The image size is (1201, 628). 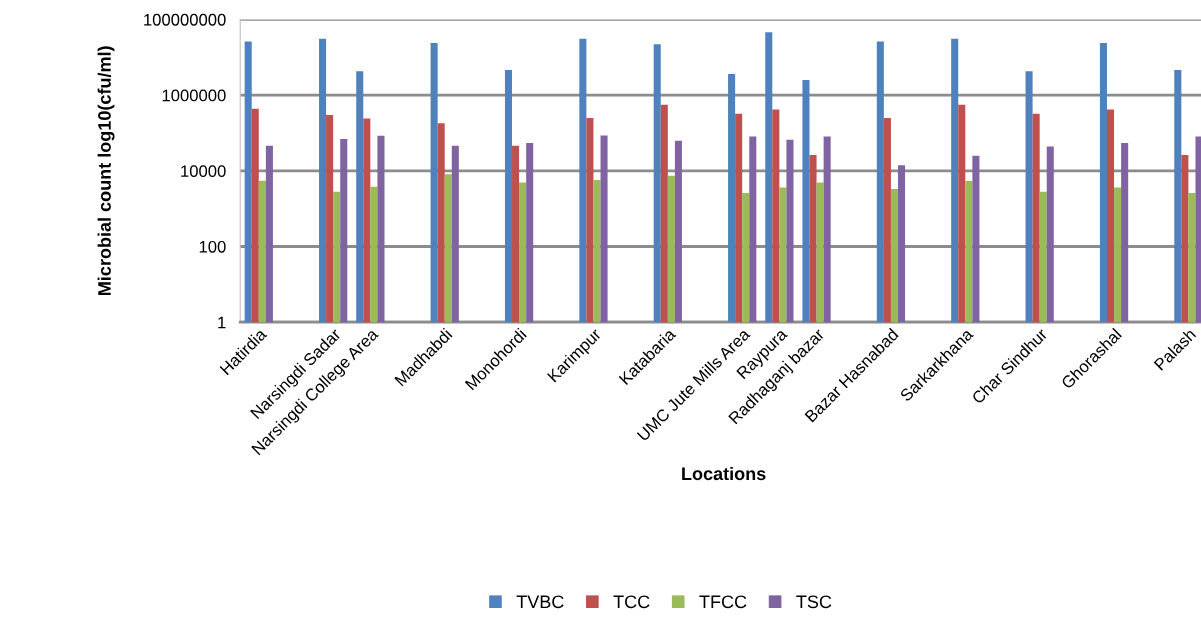 I want to click on y-tick-label: 100000000, so click(x=185, y=19).